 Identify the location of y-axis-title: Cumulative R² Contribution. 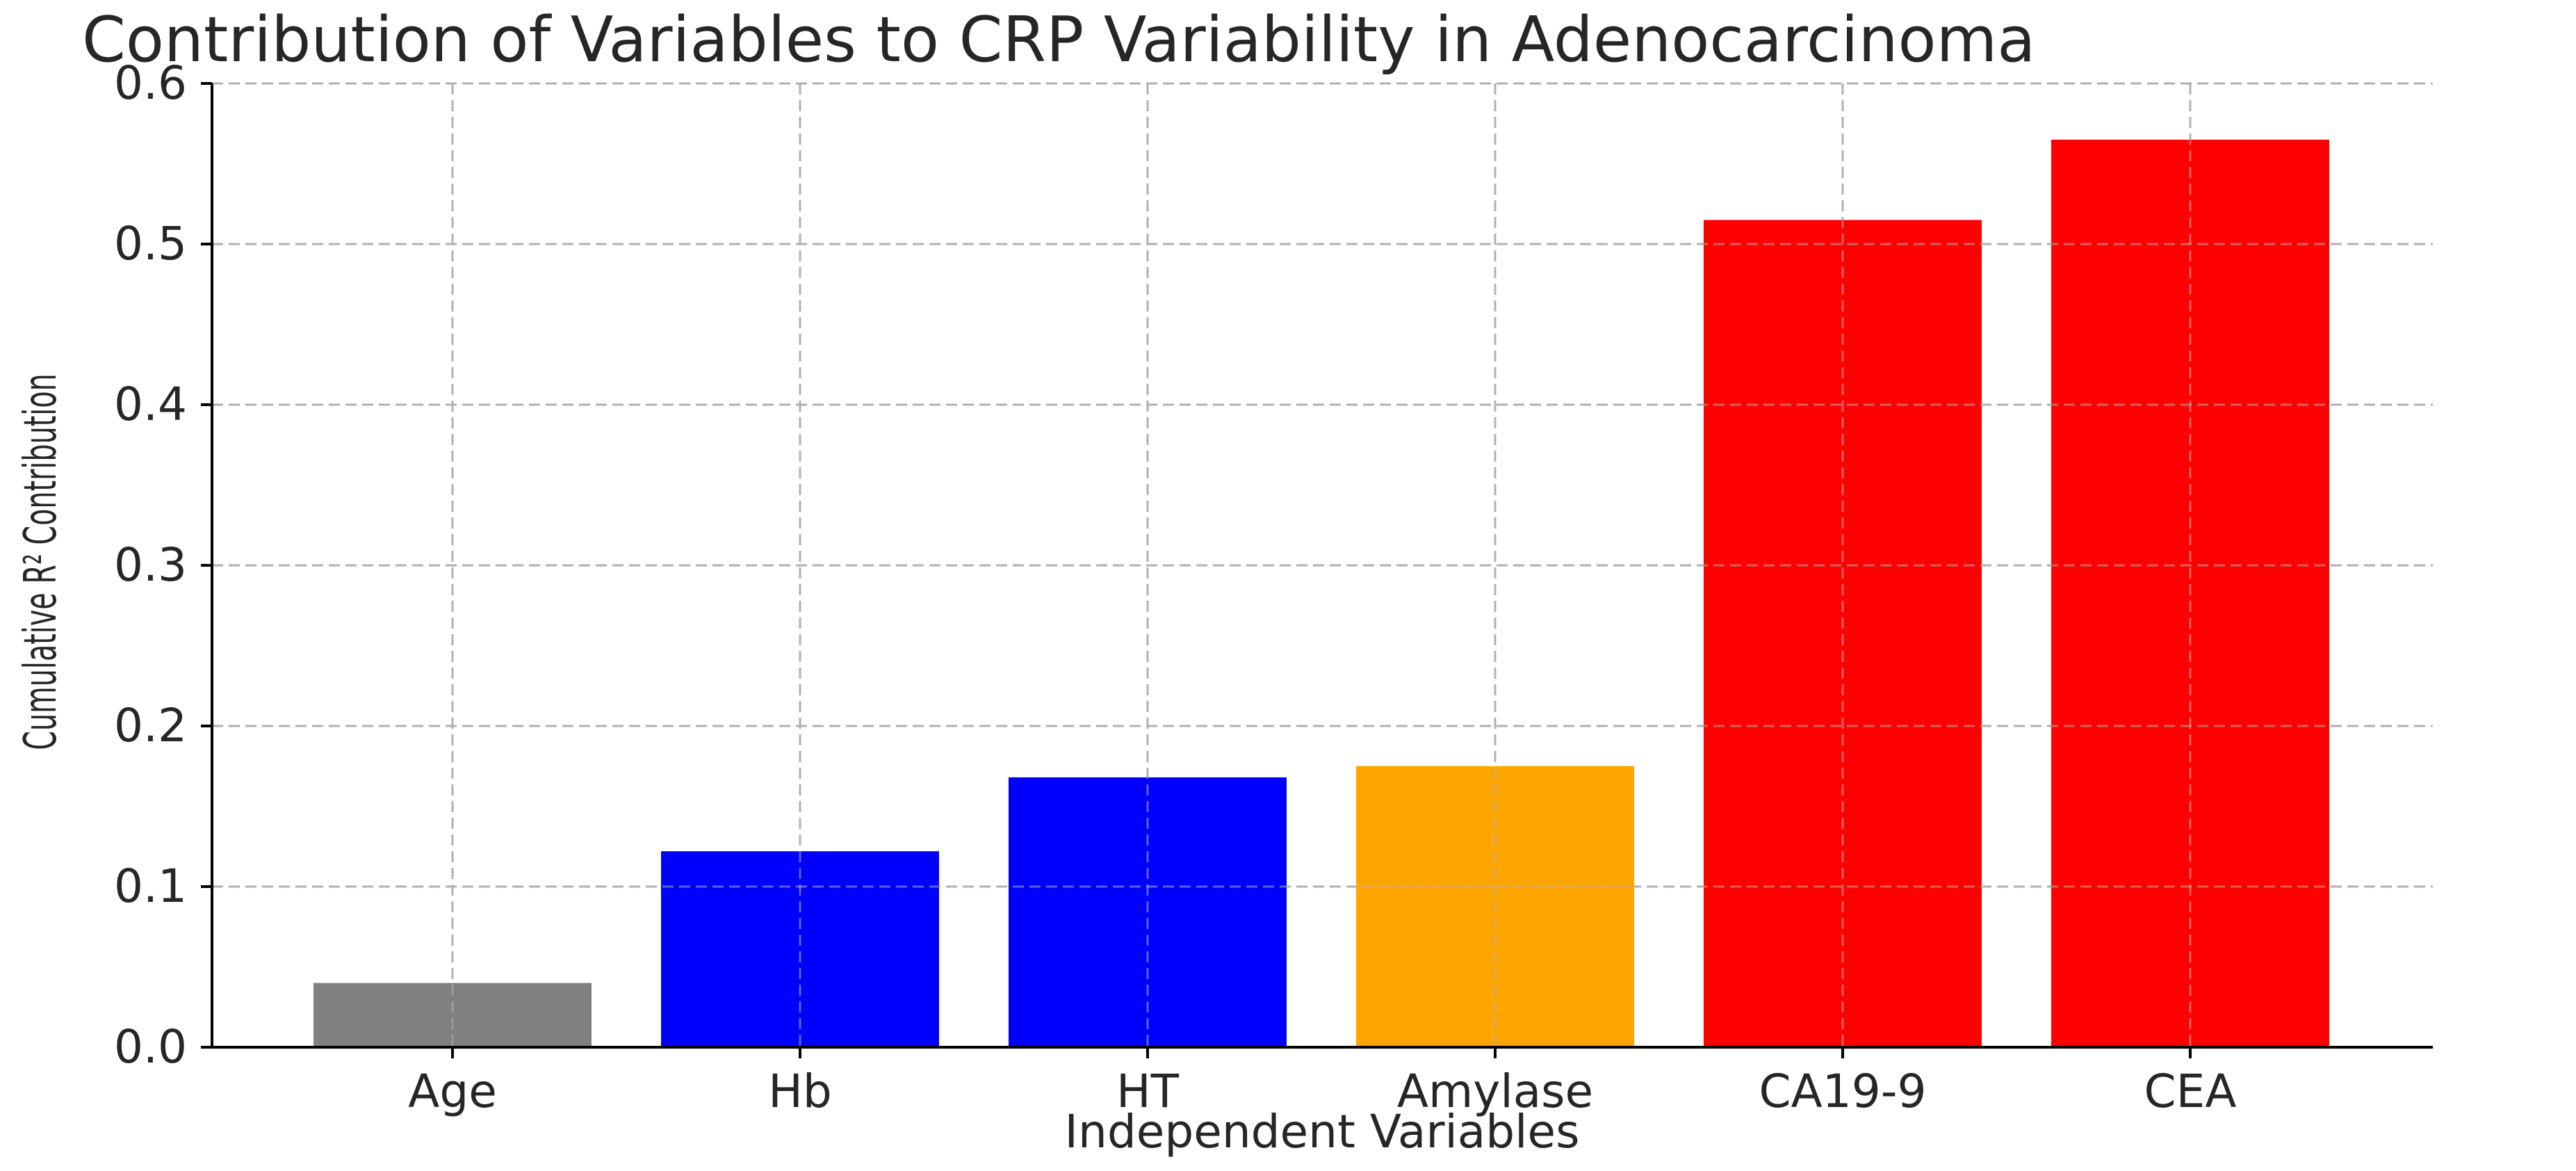
(41, 561).